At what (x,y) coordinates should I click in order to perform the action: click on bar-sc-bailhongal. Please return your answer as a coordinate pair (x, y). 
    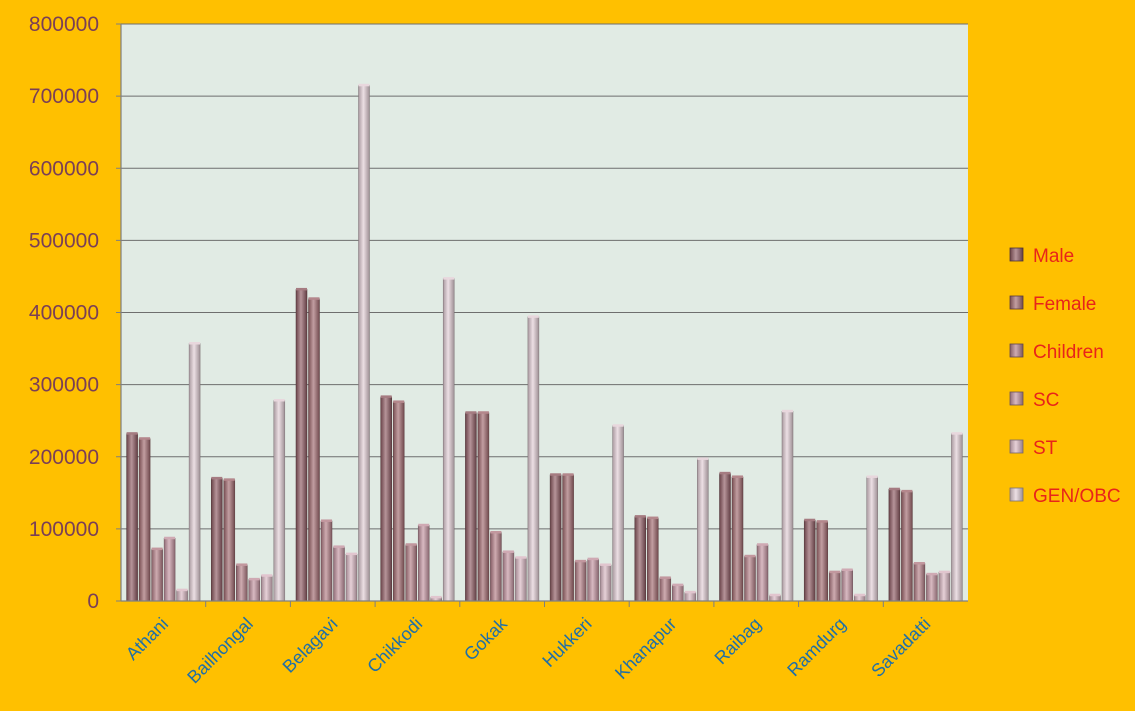
    Looking at the image, I should click on (254, 590).